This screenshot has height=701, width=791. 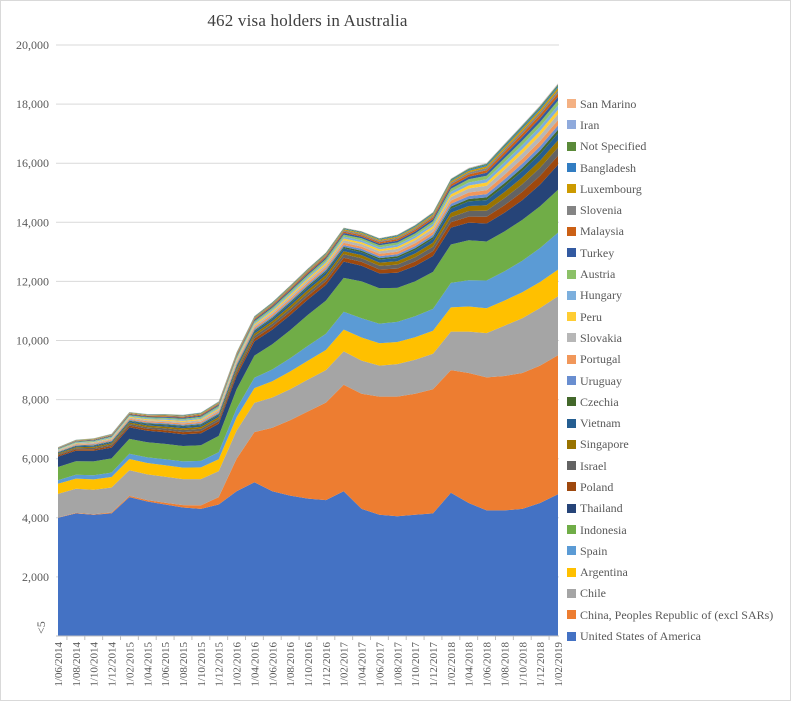 I want to click on legend-item: China, Peoples Republic of (excl SARs), so click(x=678, y=614).